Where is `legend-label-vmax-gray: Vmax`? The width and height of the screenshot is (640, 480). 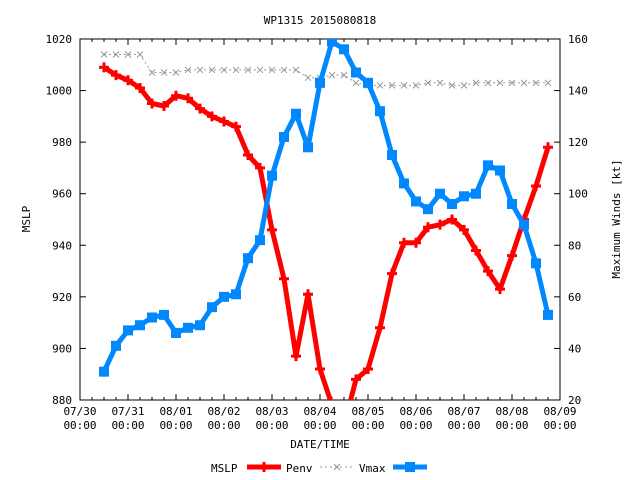
legend-label-vmax-gray: Vmax is located at coordinates (372, 468).